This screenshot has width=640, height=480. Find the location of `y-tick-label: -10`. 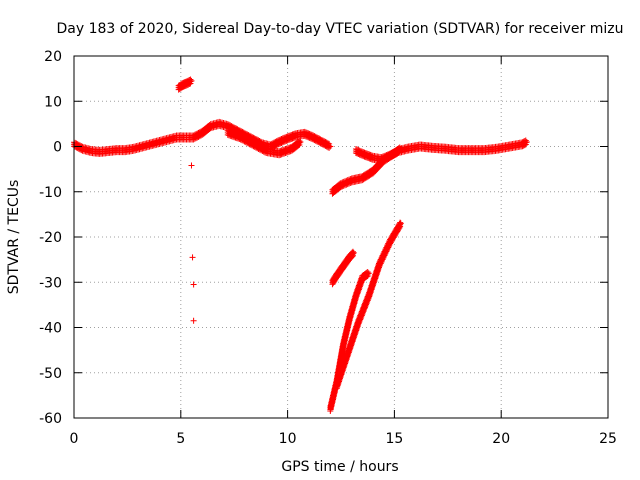

y-tick-label: -10 is located at coordinates (50, 193).